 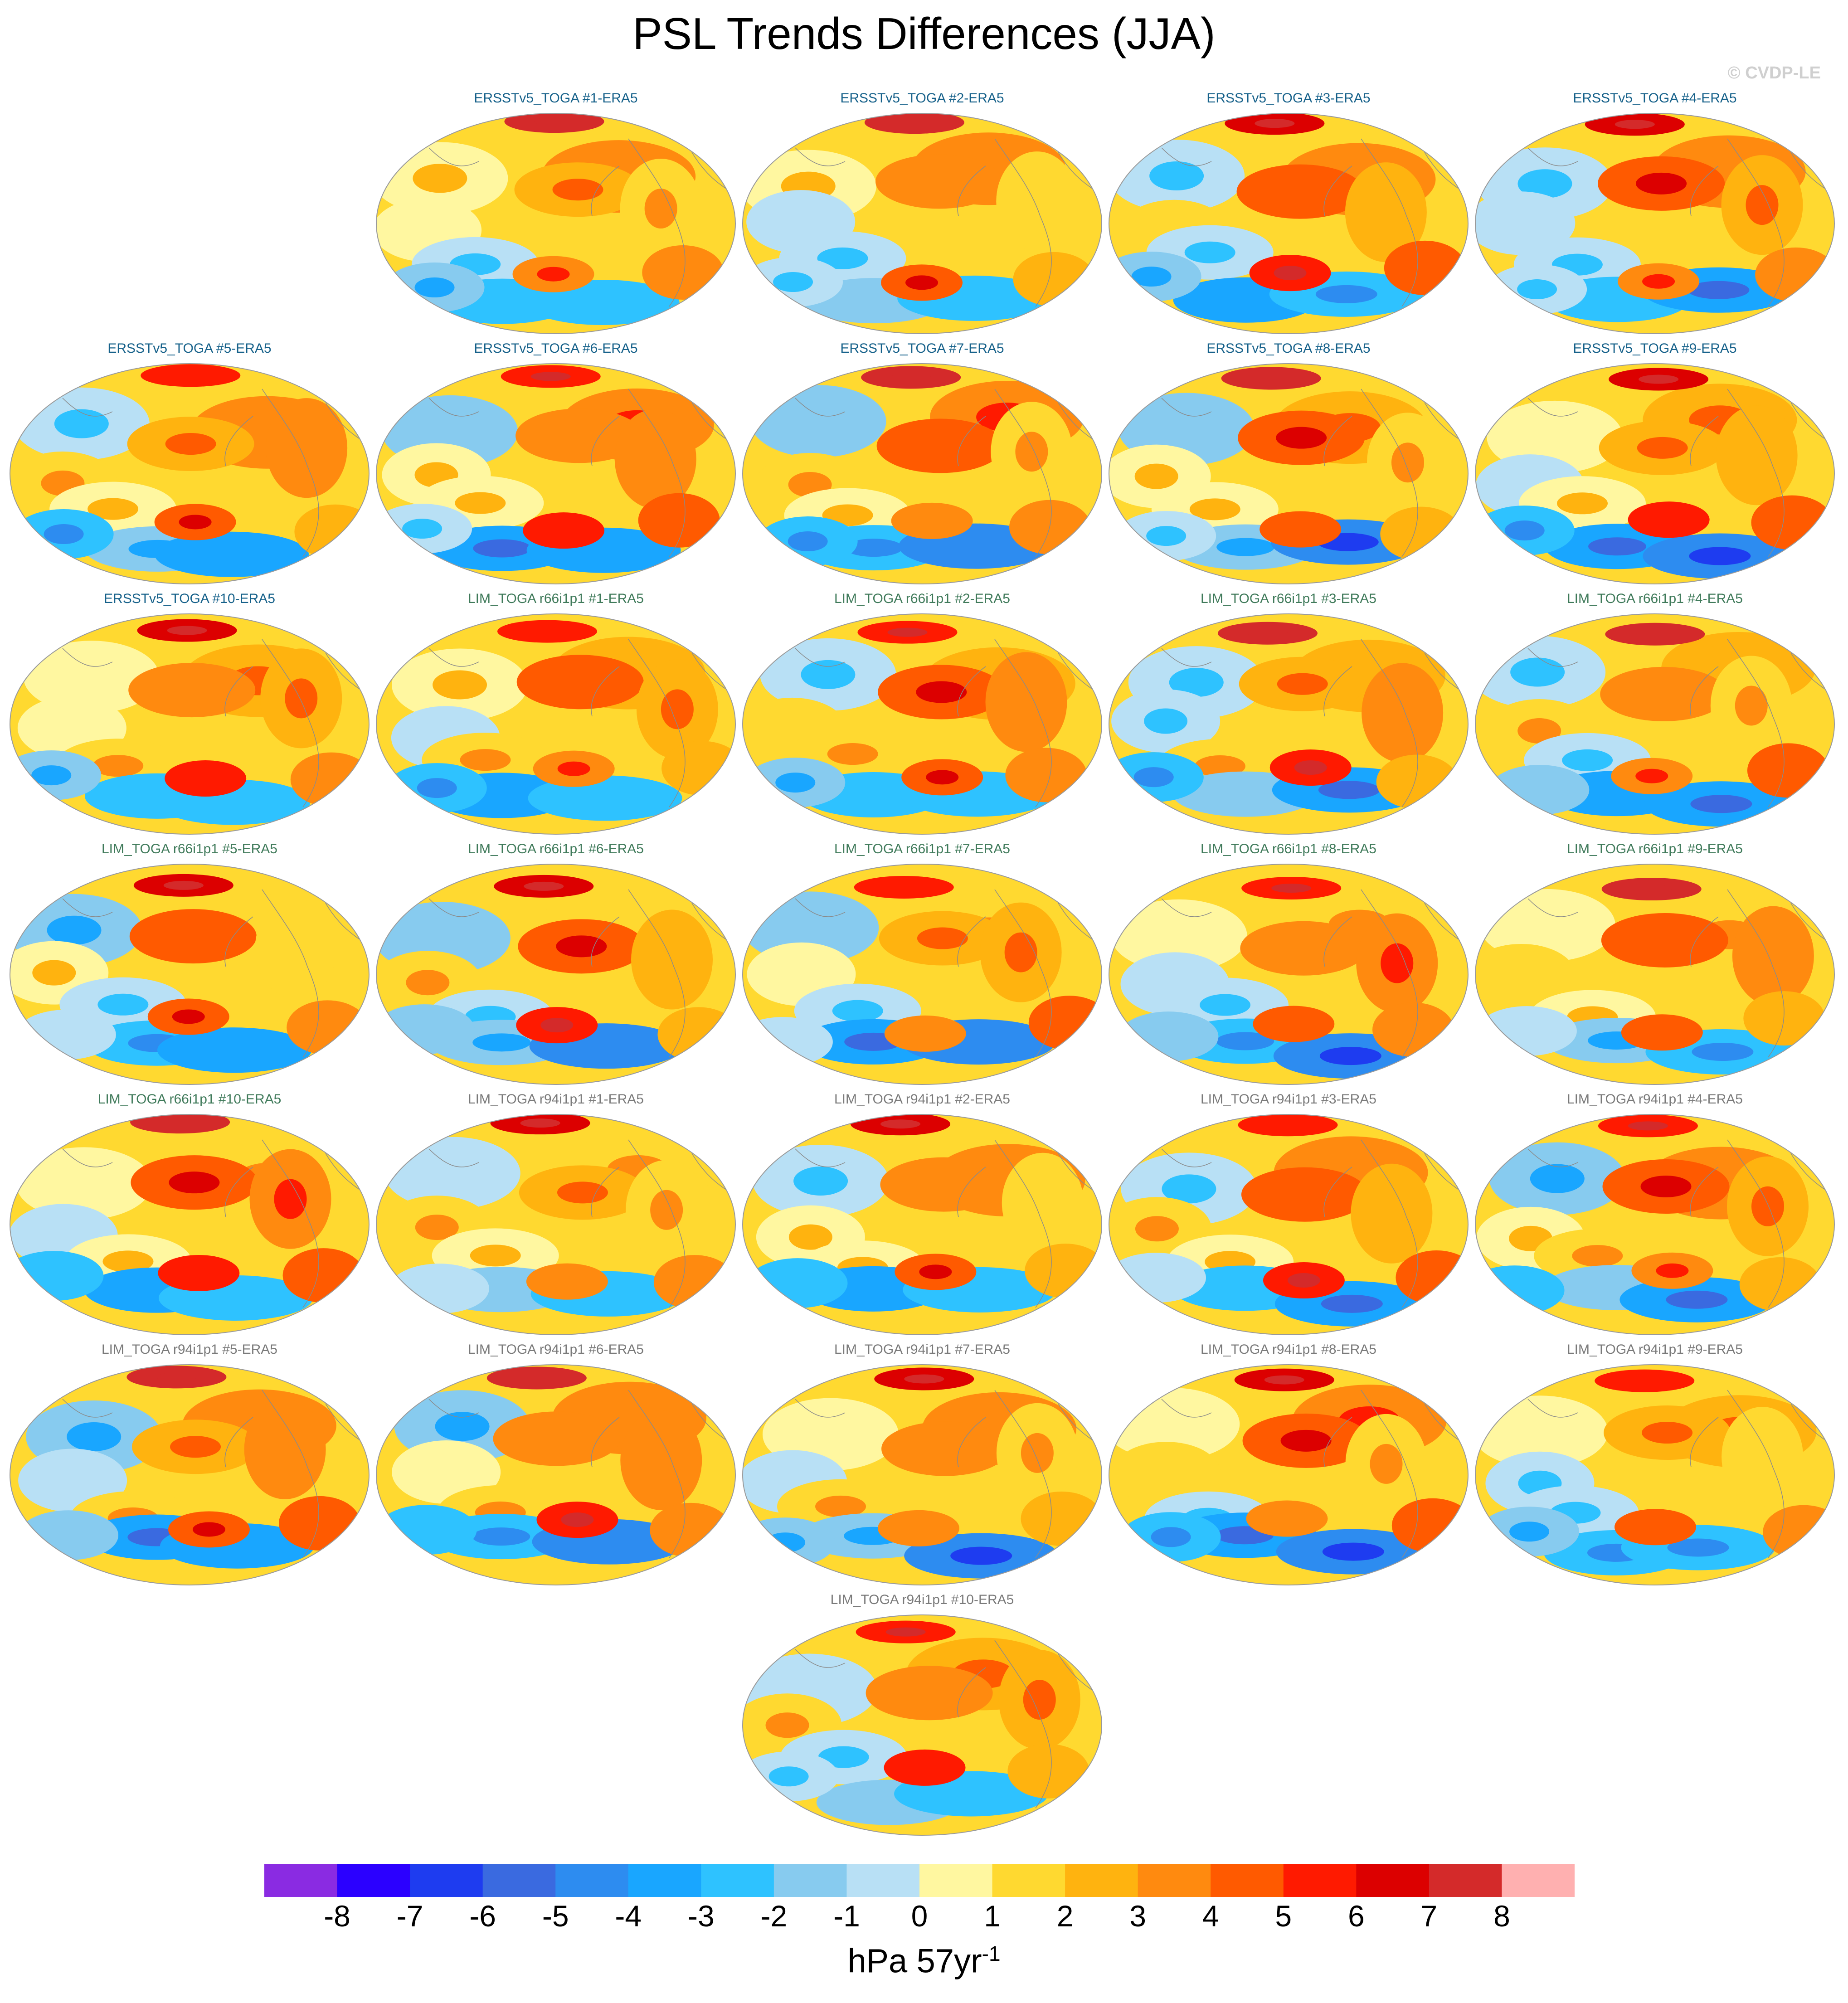 I want to click on map-panel: LIM_TOGA r66i1p1 #3-ERA5, so click(x=1288, y=713).